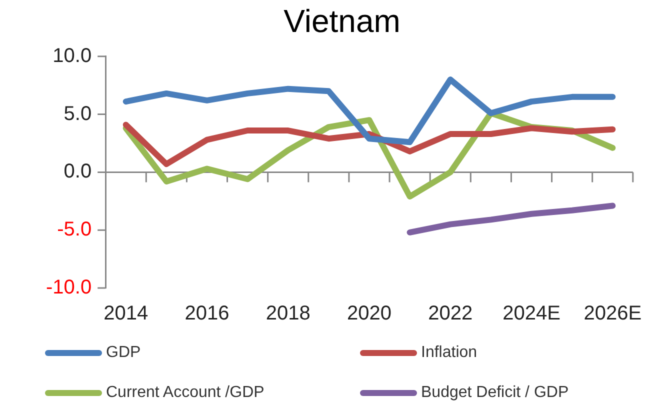  I want to click on x-tick-label: 2024E, so click(531, 313).